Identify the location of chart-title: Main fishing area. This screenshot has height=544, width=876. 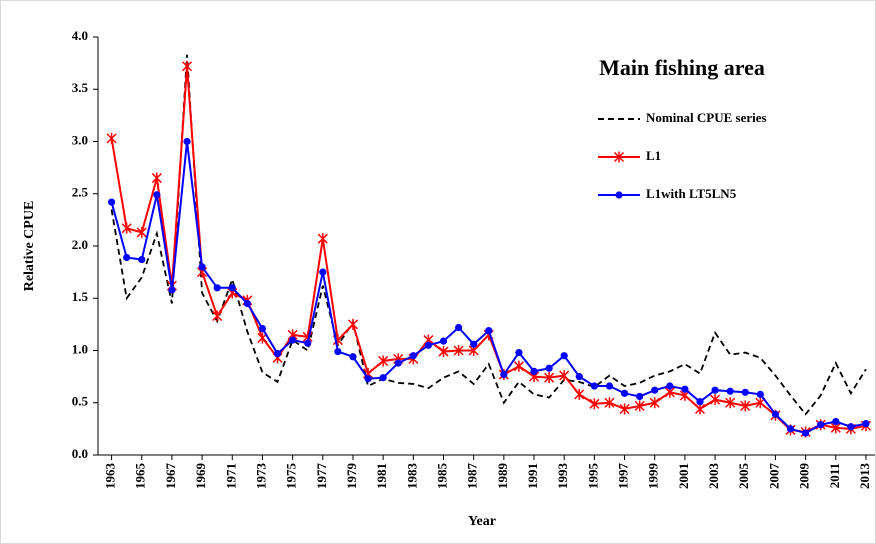
(682, 67).